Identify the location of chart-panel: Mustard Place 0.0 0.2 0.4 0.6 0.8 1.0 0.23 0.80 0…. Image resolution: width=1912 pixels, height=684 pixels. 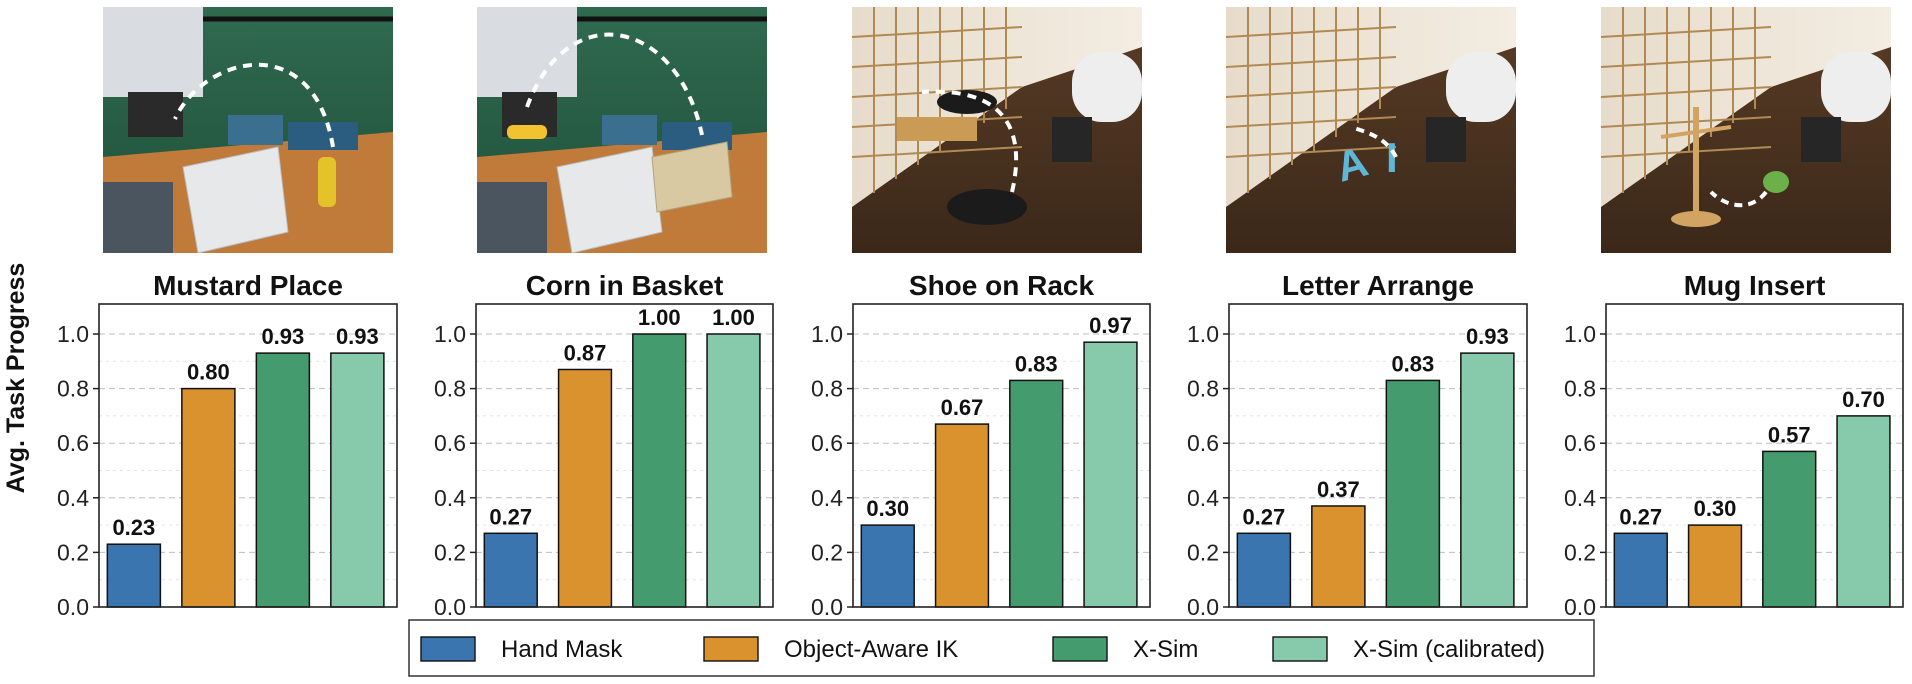
(227, 445).